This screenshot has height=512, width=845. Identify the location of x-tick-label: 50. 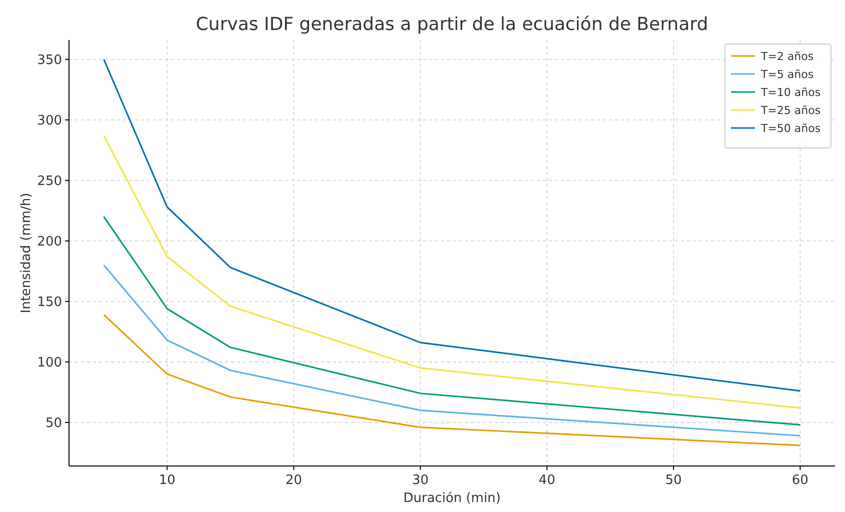
(673, 480).